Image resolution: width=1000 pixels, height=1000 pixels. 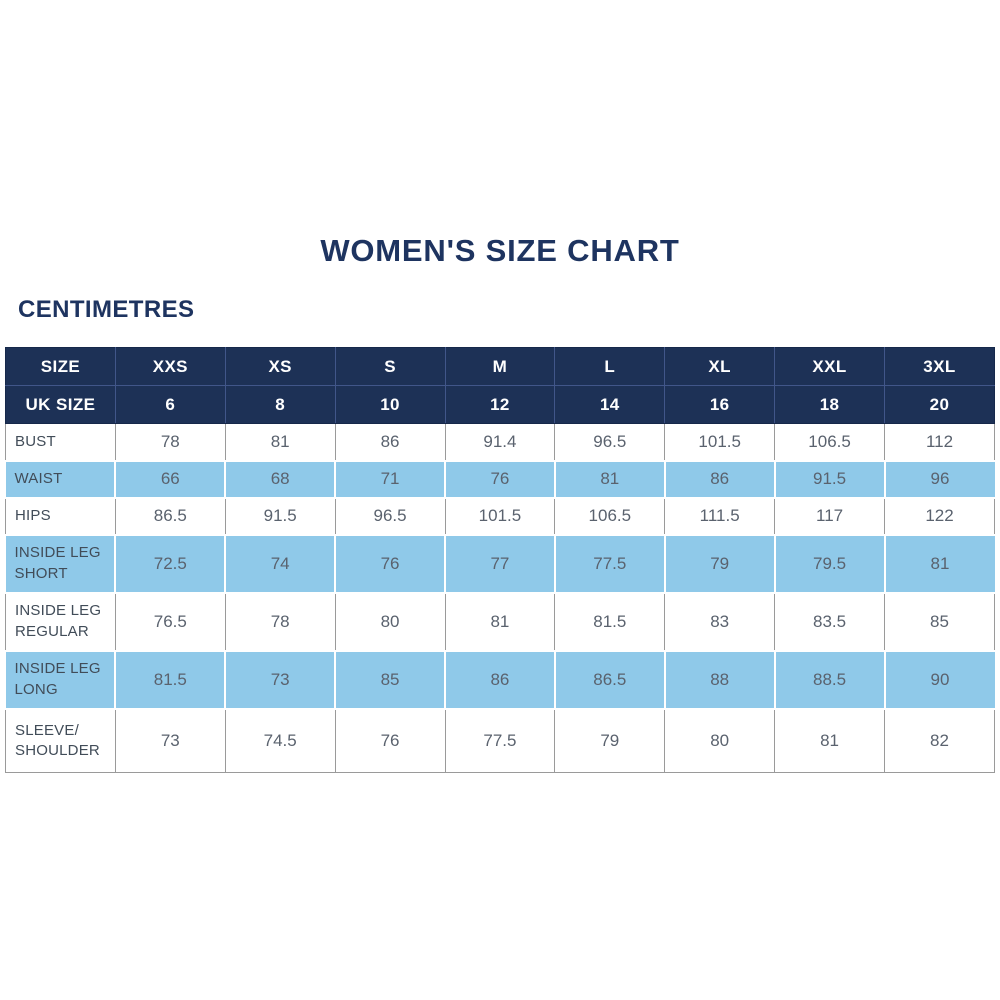 What do you see at coordinates (829, 516) in the screenshot?
I see `measurement-value-cell: 117` at bounding box center [829, 516].